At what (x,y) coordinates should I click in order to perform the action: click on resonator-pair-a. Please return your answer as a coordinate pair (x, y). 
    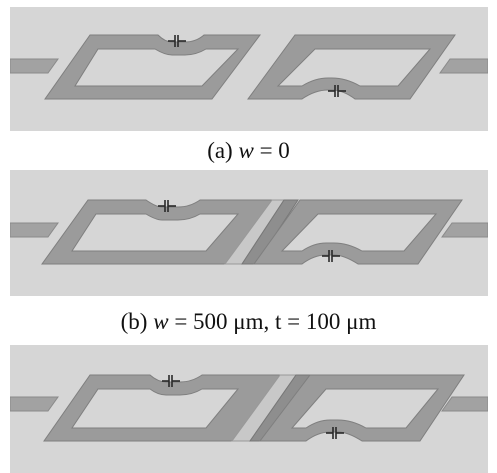
    Looking at the image, I should click on (249, 67).